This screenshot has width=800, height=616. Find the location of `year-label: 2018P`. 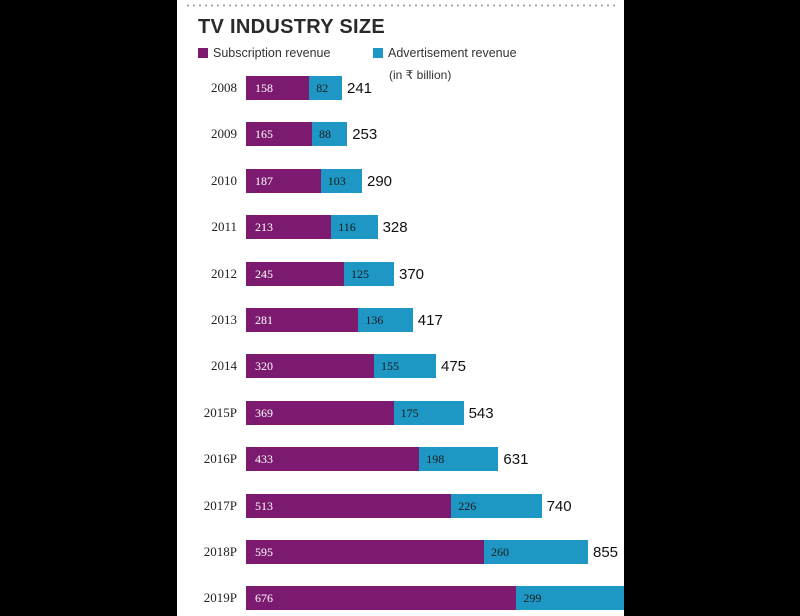

year-label: 2018P is located at coordinates (220, 551).